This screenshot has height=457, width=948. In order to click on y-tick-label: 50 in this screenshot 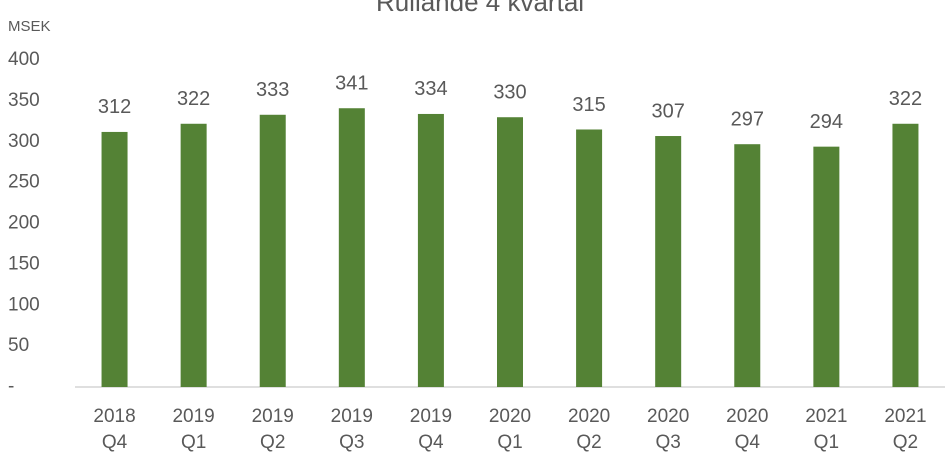, I will do `click(18, 345)`.